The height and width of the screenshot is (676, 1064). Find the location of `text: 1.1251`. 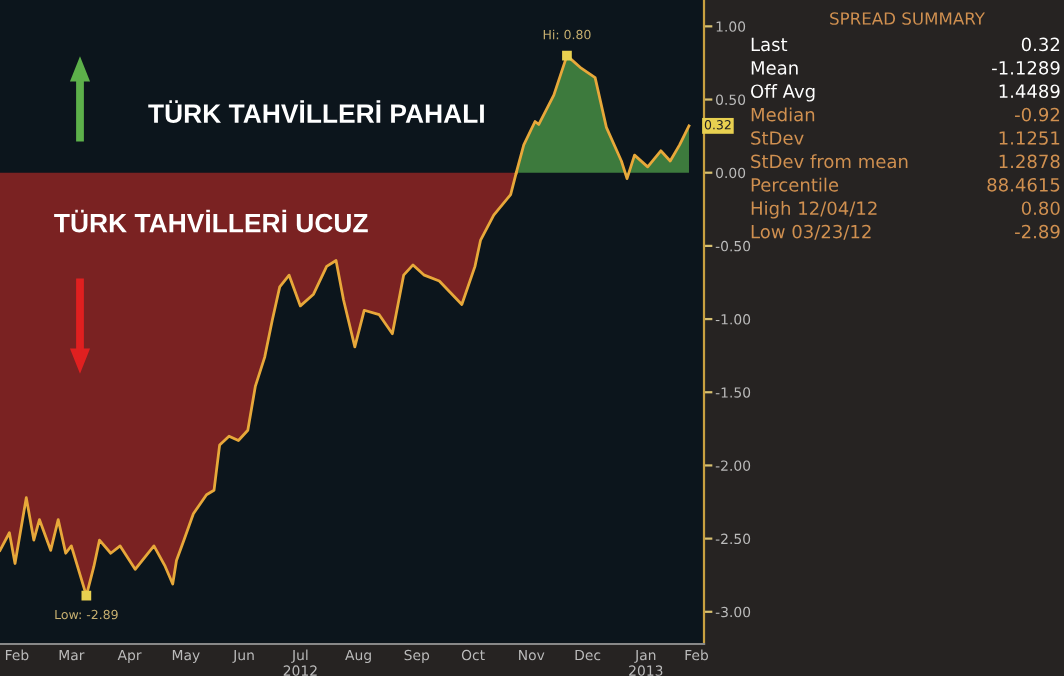

text: 1.1251 is located at coordinates (1029, 138).